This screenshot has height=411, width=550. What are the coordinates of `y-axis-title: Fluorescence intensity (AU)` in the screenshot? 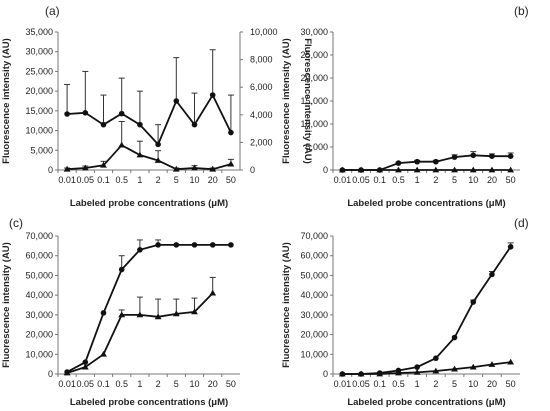 It's located at (6, 305).